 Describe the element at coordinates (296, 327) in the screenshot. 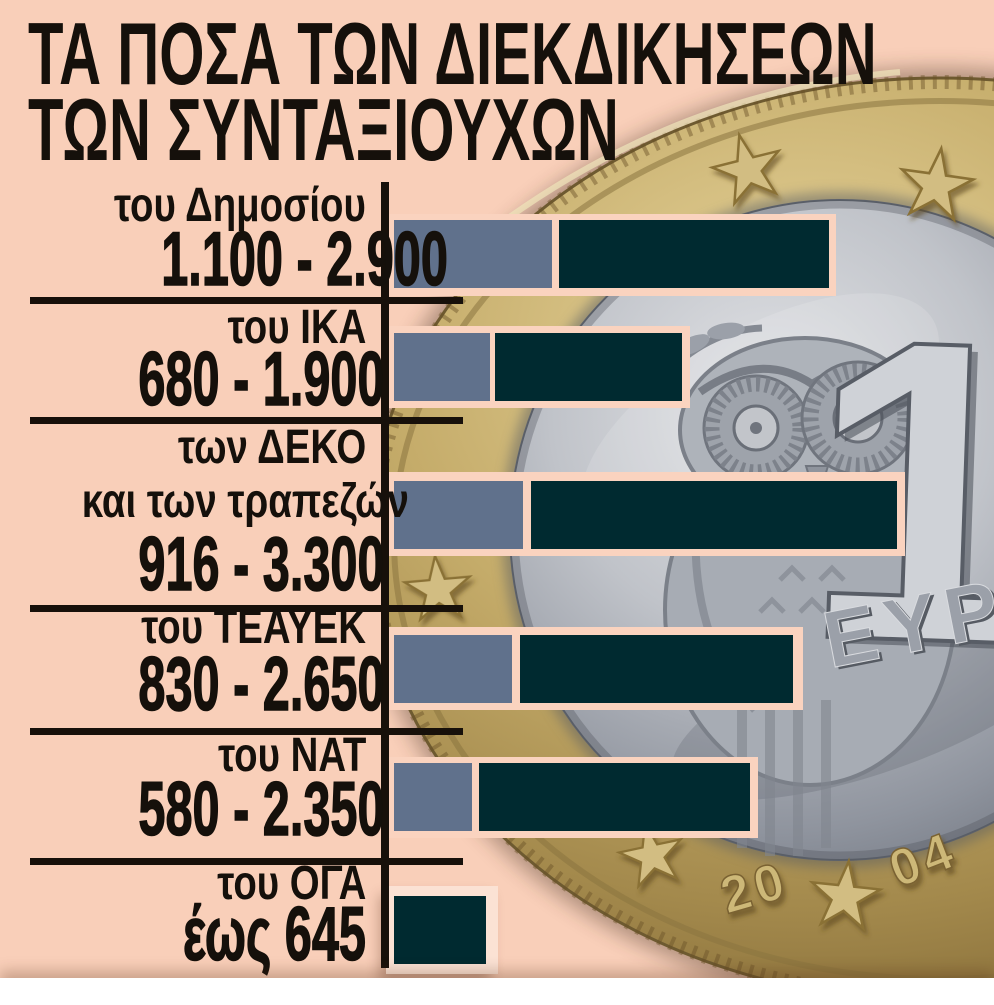

I see `row-label-ika: του ΙΚΑ` at that location.